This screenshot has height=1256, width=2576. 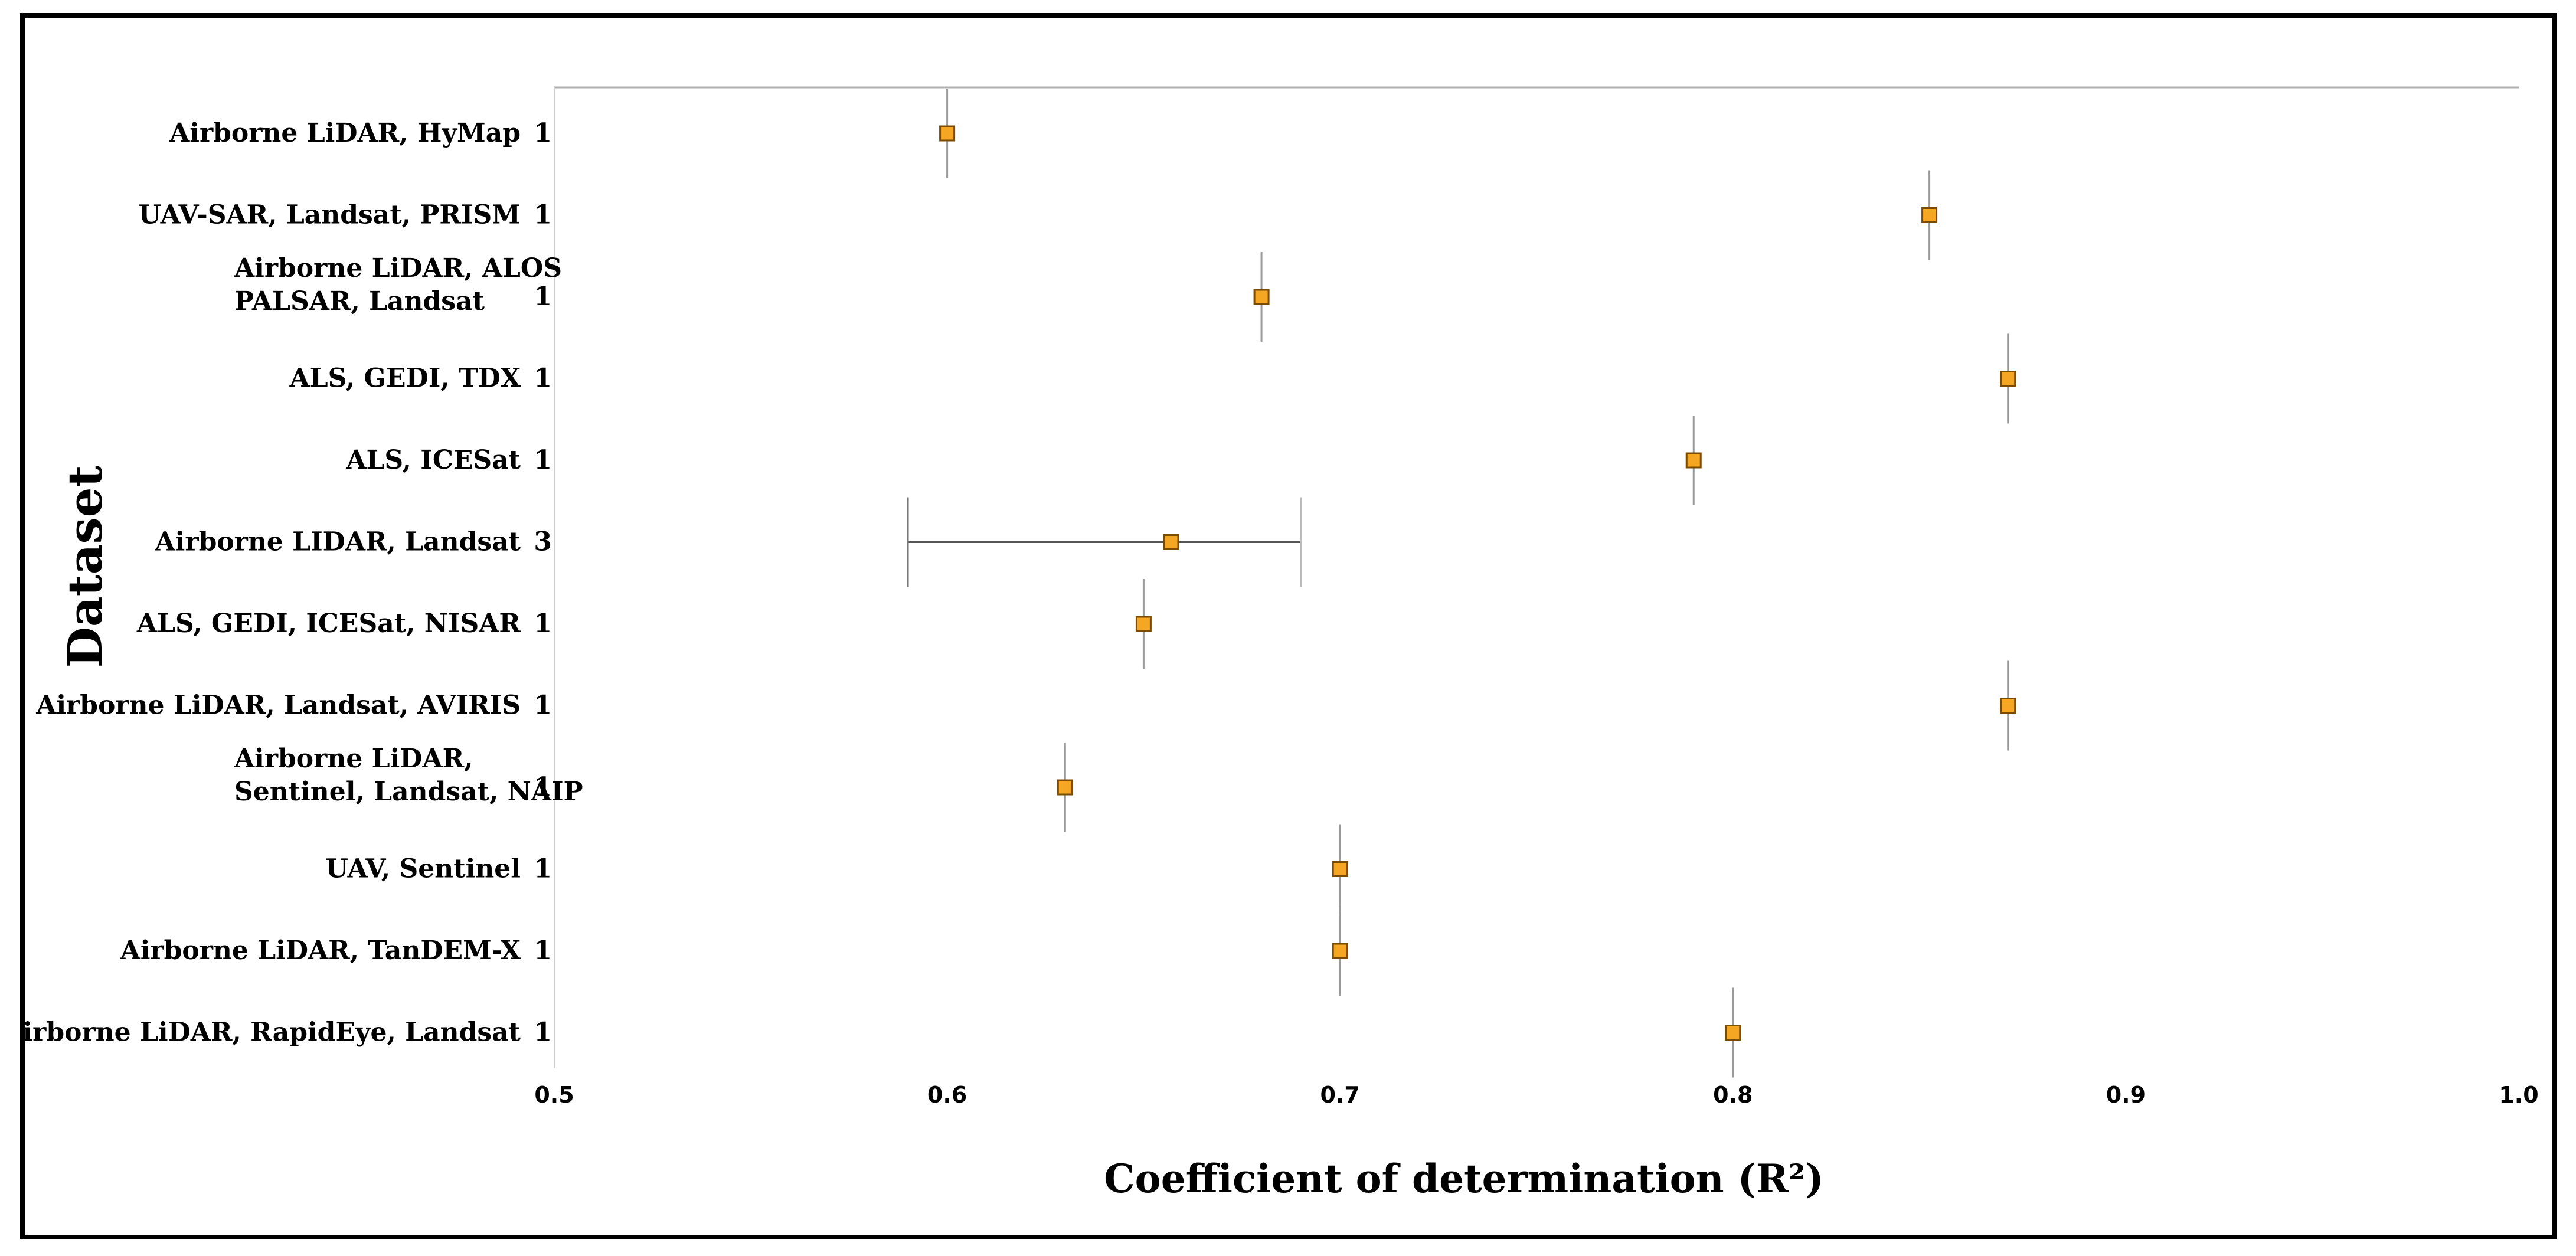 I want to click on data-row: Airborne LiDAR, HyMap 1, so click(x=562, y=133).